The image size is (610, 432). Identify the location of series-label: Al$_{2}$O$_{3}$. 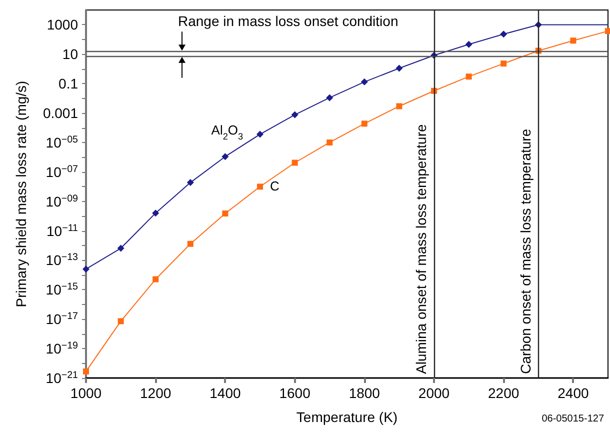
(227, 132).